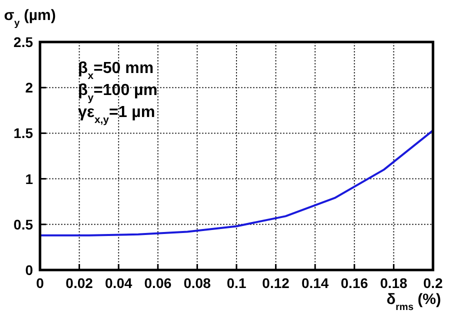 The width and height of the screenshot is (474, 312). I want to click on y-tick-label: 1, so click(29, 178).